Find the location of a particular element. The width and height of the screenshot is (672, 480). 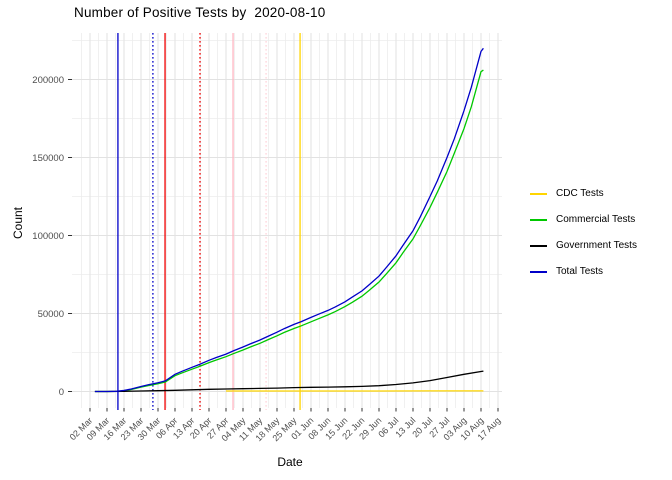

y-axis-label: Count is located at coordinates (18, 223).